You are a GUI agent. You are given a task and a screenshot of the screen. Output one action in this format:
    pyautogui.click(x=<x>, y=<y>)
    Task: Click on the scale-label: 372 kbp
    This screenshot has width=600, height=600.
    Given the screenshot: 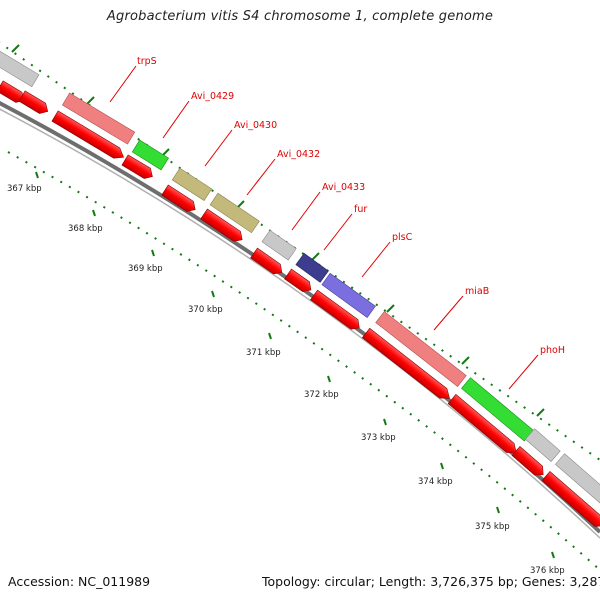 What is the action you would take?
    pyautogui.click(x=321, y=395)
    